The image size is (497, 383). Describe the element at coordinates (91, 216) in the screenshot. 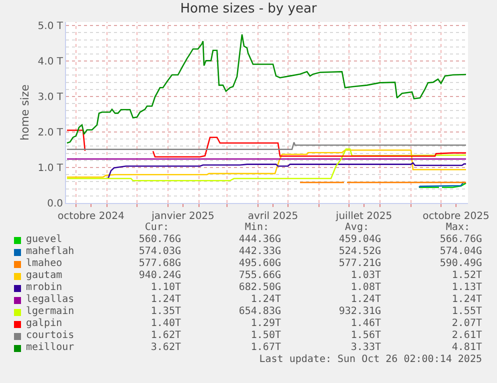

I see `x-tick-label: octobre 2024` at that location.